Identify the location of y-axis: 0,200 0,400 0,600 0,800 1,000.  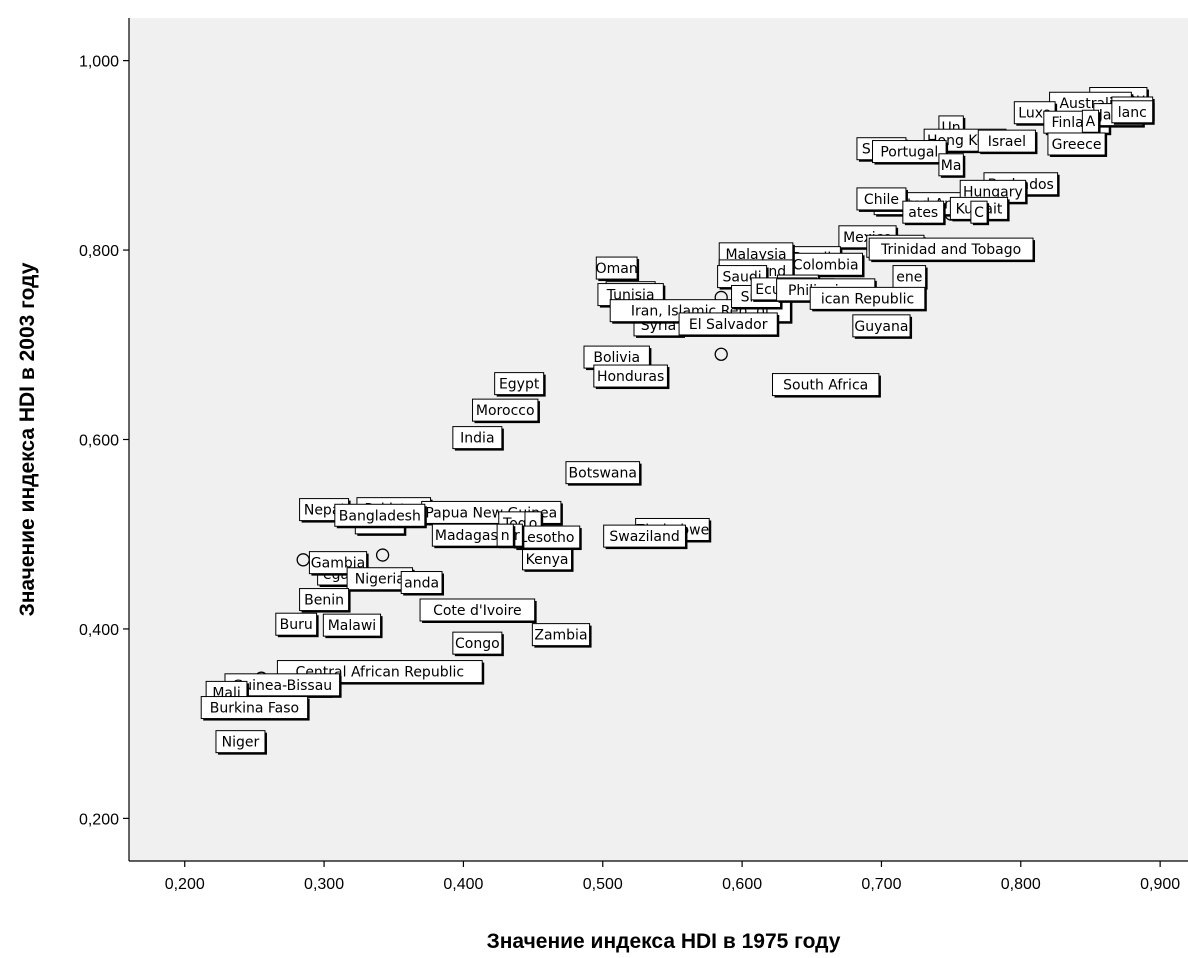
(104, 439).